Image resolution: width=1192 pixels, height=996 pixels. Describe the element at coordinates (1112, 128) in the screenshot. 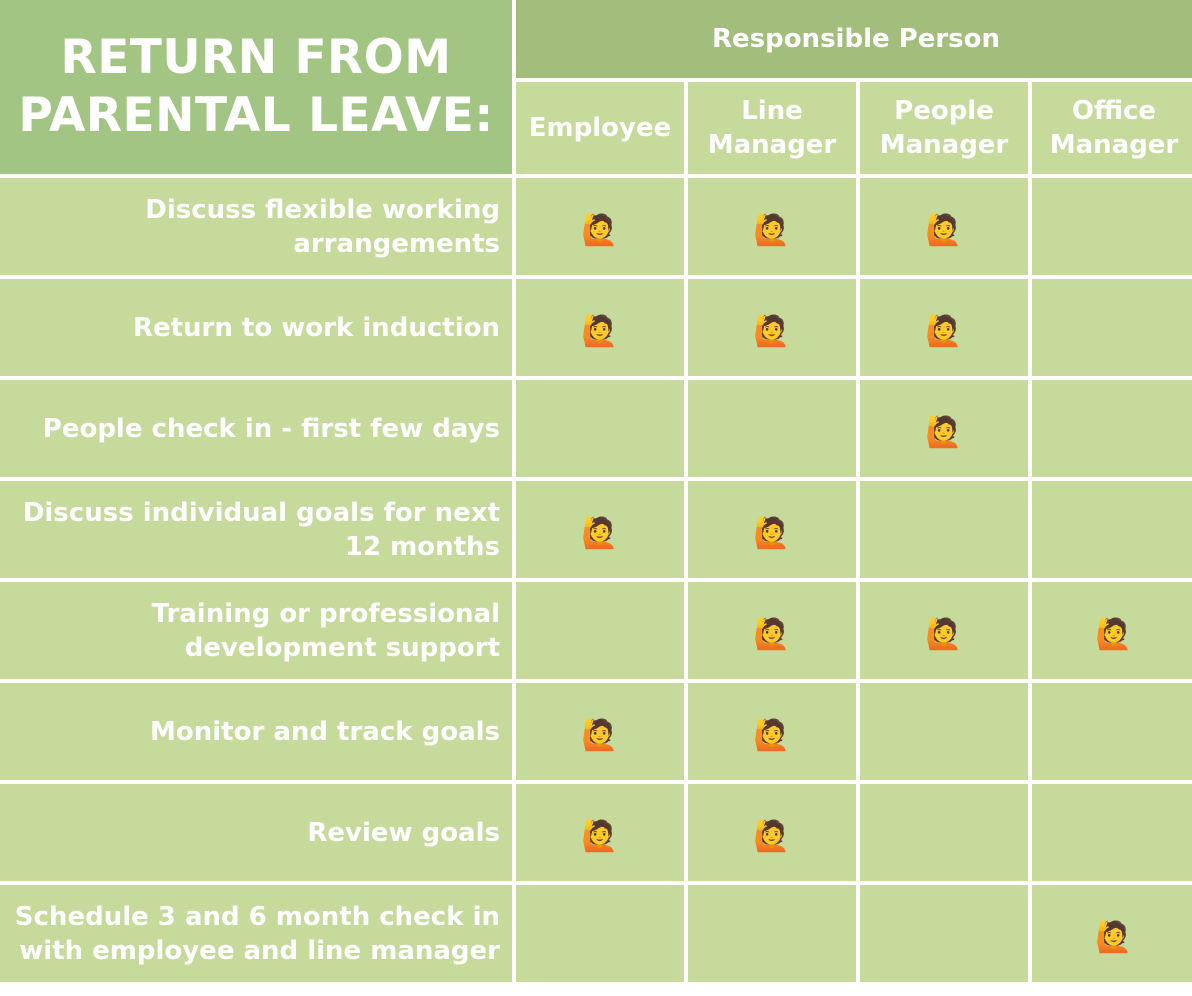

I see `column-header-office-manager: Office Manager` at that location.